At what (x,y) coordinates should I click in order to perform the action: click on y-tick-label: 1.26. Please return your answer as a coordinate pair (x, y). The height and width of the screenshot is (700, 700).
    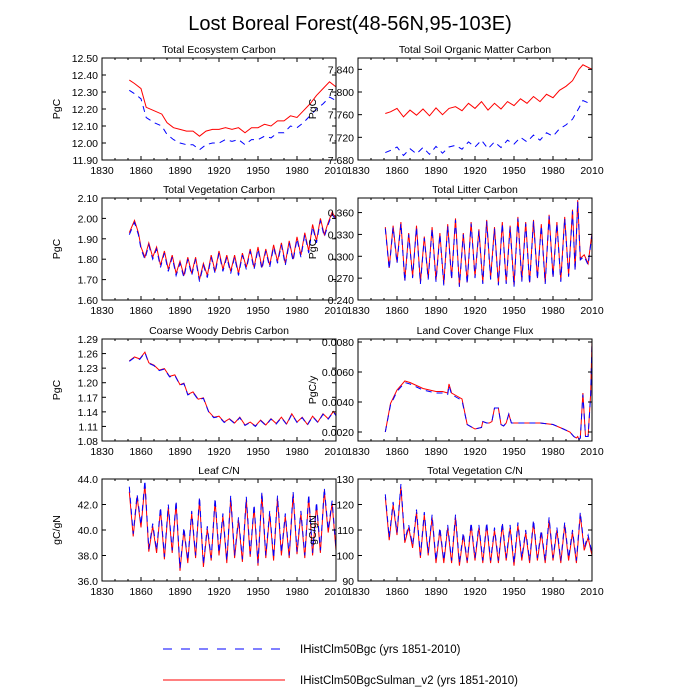
    Looking at the image, I should click on (88, 355).